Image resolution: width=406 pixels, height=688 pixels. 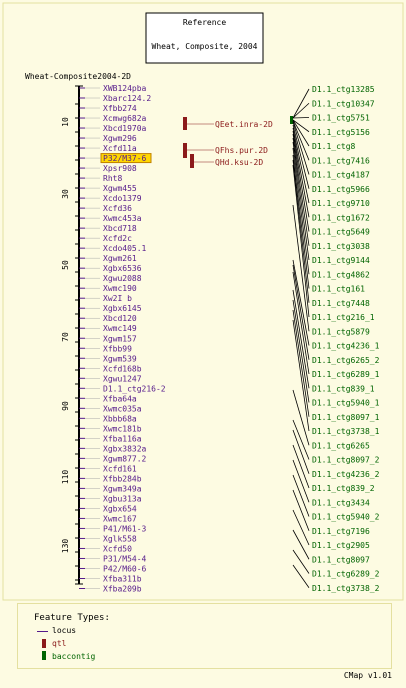 I want to click on locus-label: Xbcd1970a, so click(x=125, y=128).